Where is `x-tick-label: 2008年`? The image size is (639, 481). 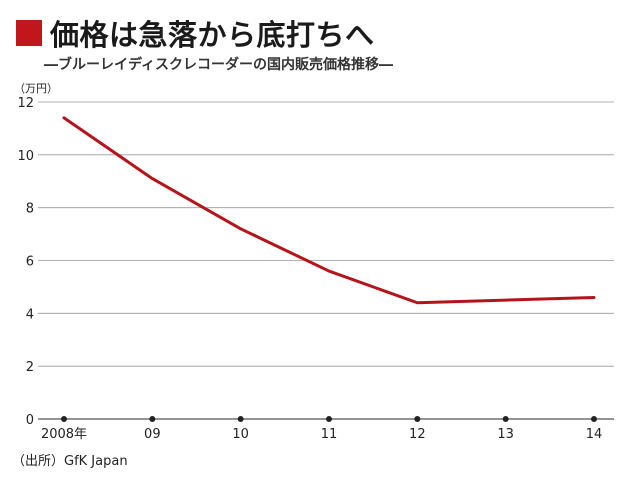 x-tick-label: 2008年 is located at coordinates (64, 434).